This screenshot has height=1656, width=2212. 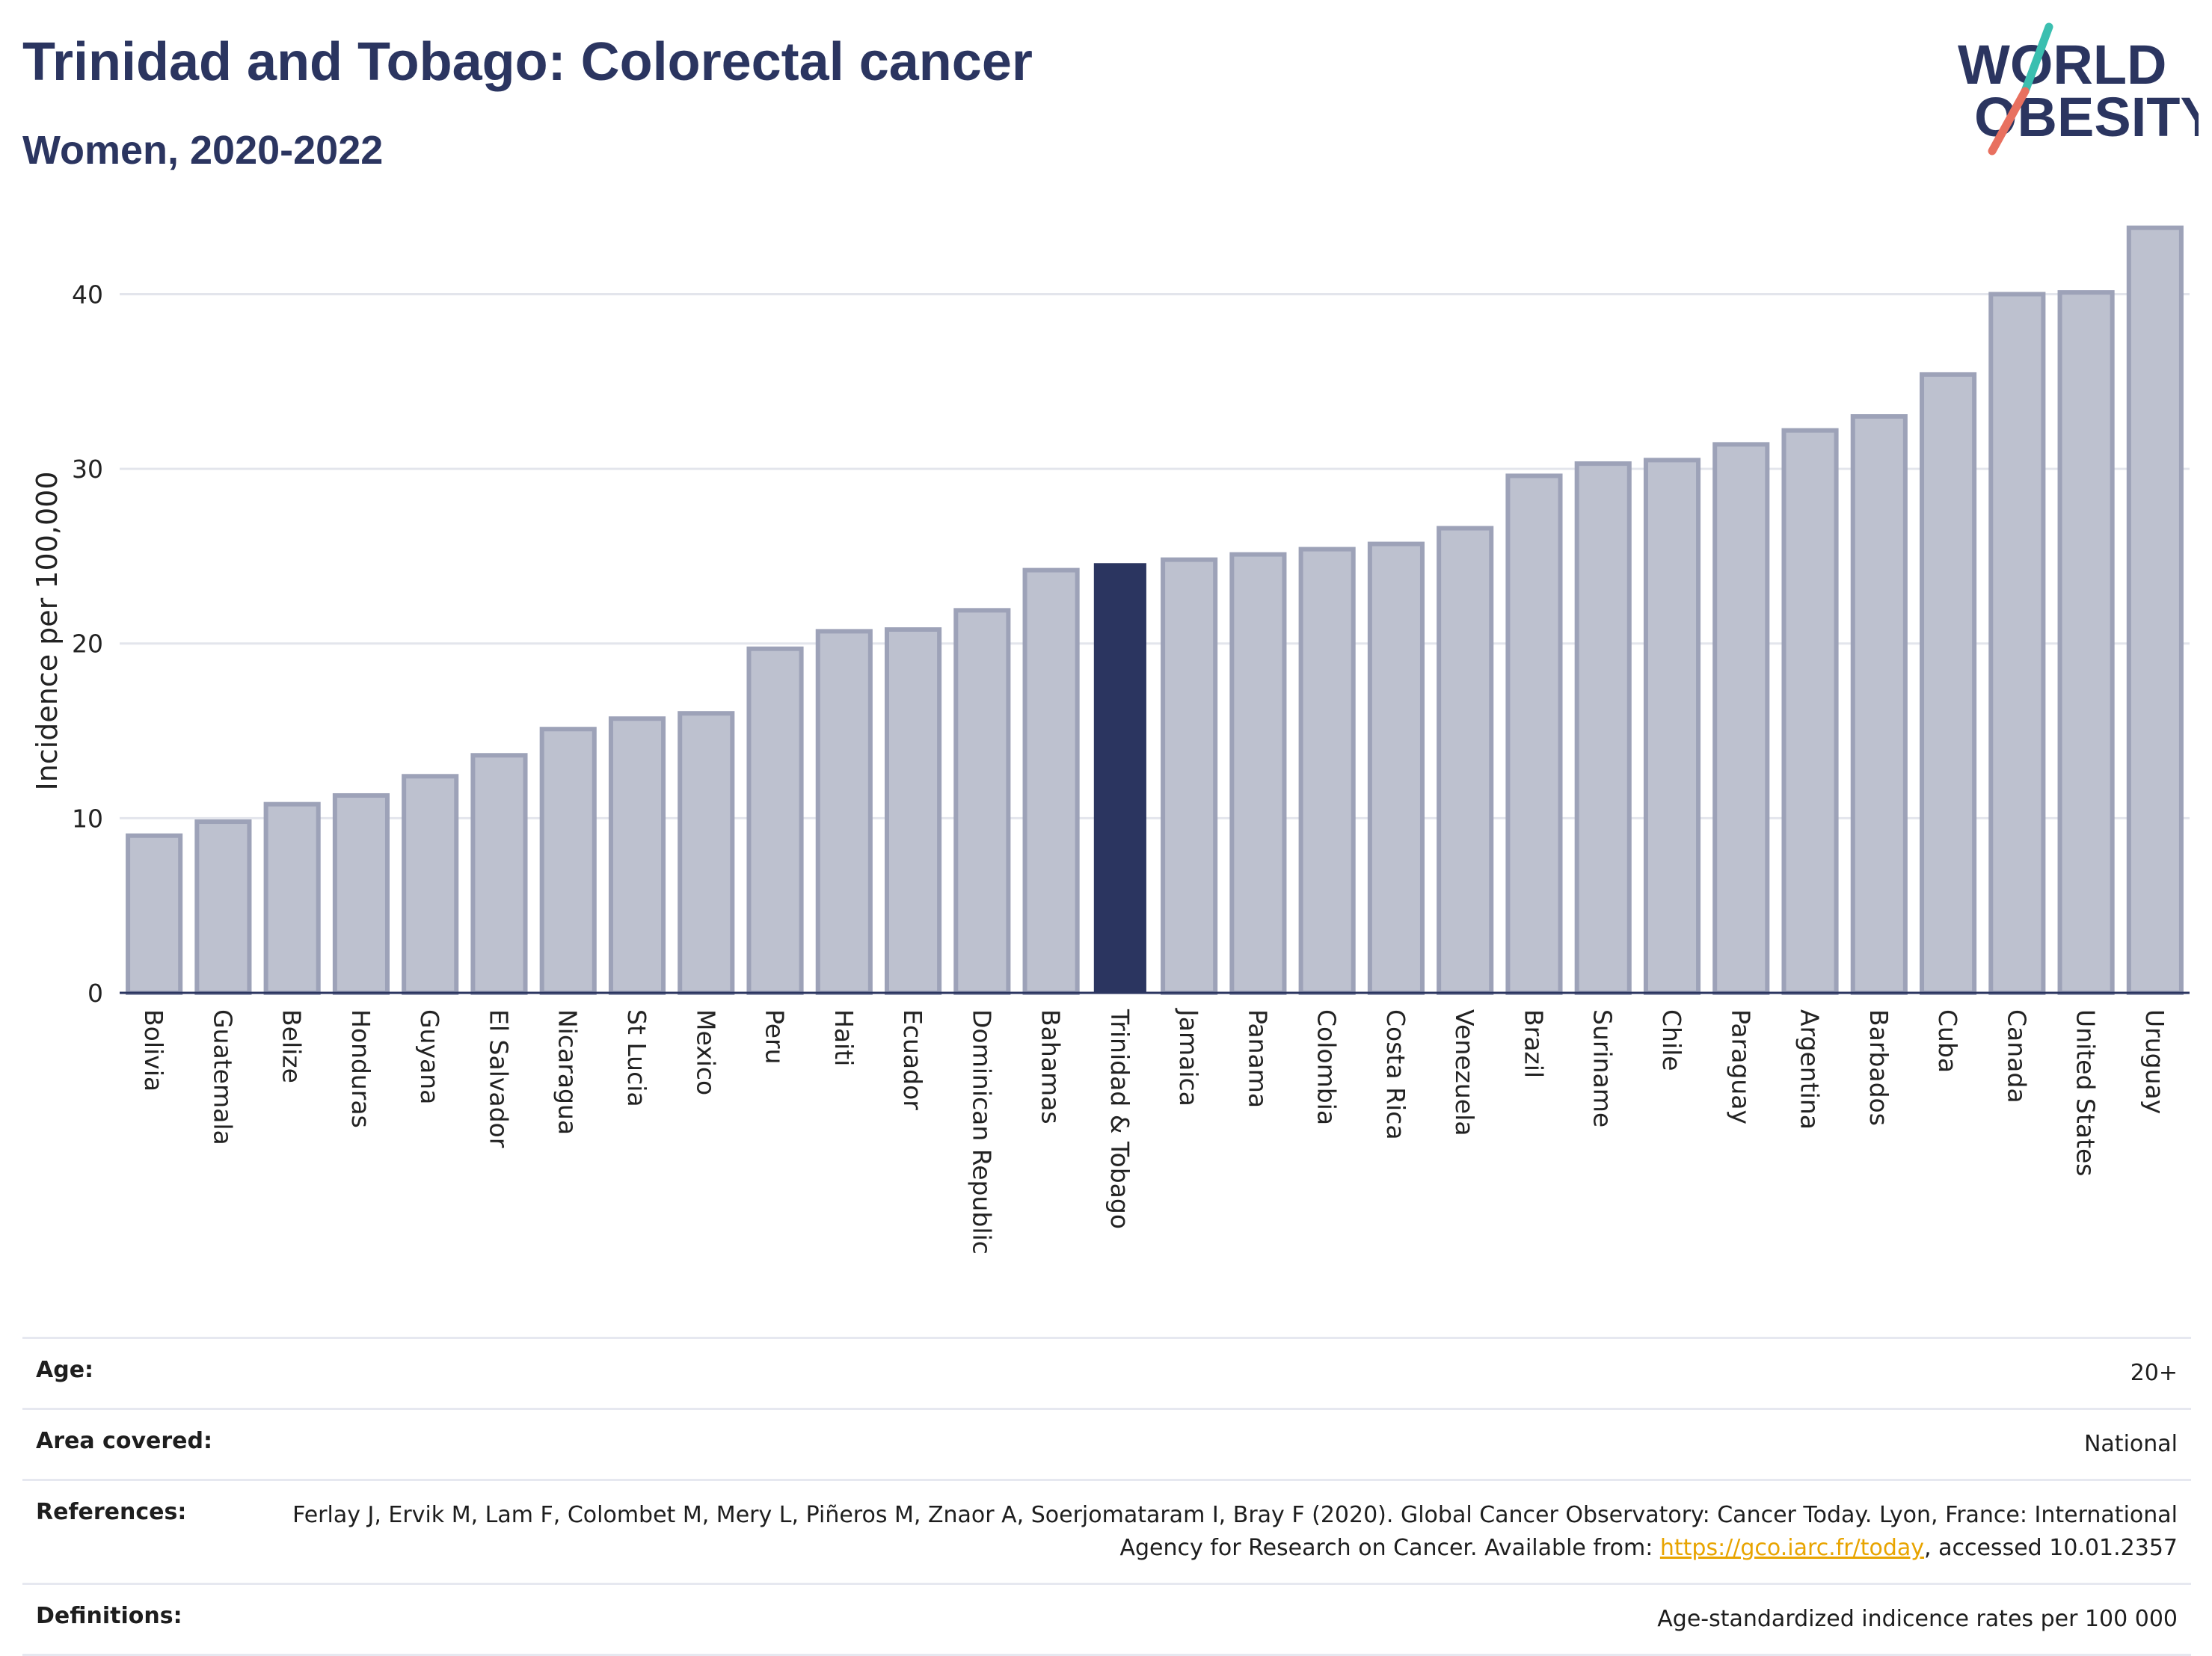 I want to click on y-axis-ticks: 0 10 20 30 40, so click(x=87, y=644).